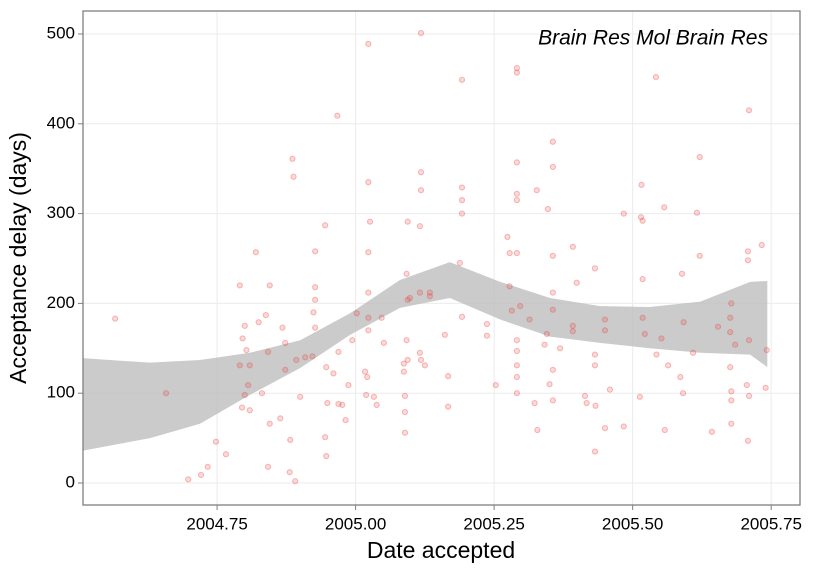 The width and height of the screenshot is (825, 570). What do you see at coordinates (216, 523) in the screenshot?
I see `x-tick-label: 2004.75` at bounding box center [216, 523].